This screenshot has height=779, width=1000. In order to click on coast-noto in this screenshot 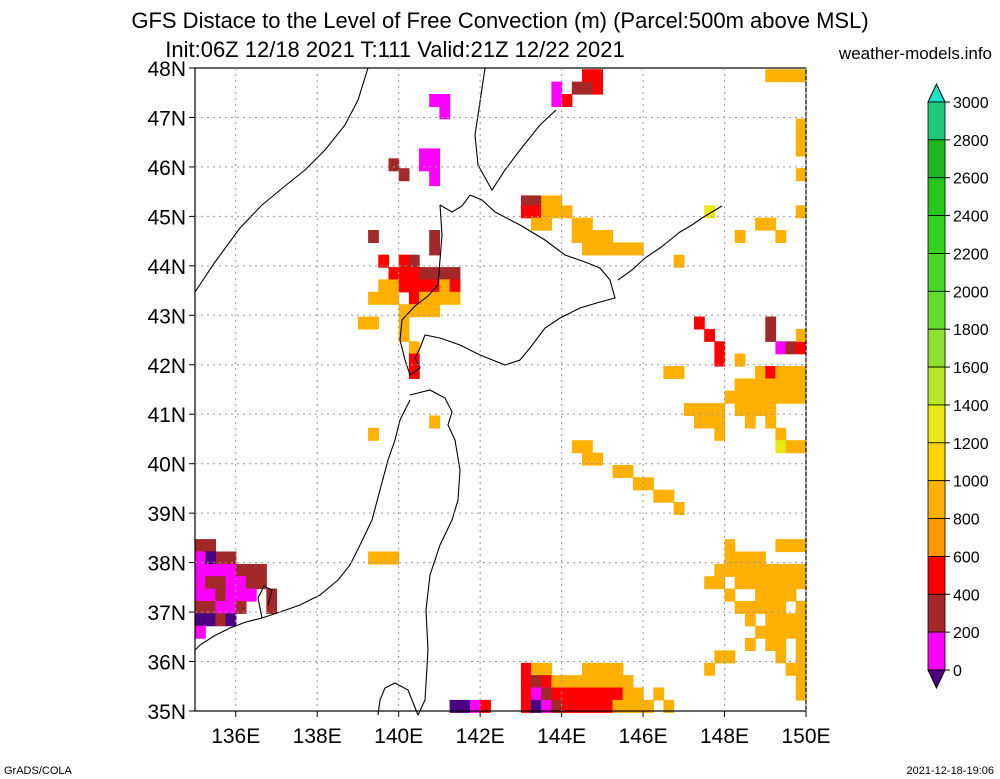, I will do `click(265, 602)`.